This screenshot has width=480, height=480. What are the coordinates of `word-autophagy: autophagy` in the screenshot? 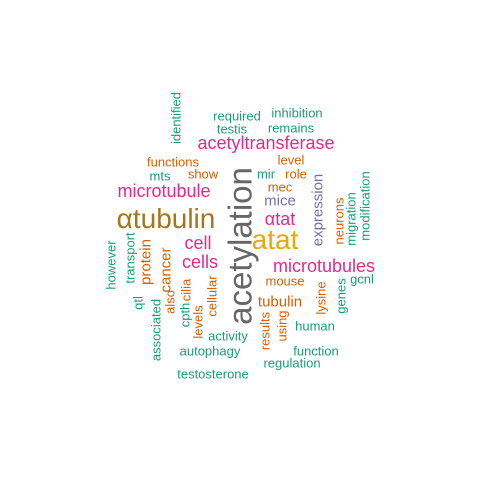 It's located at (210, 351).